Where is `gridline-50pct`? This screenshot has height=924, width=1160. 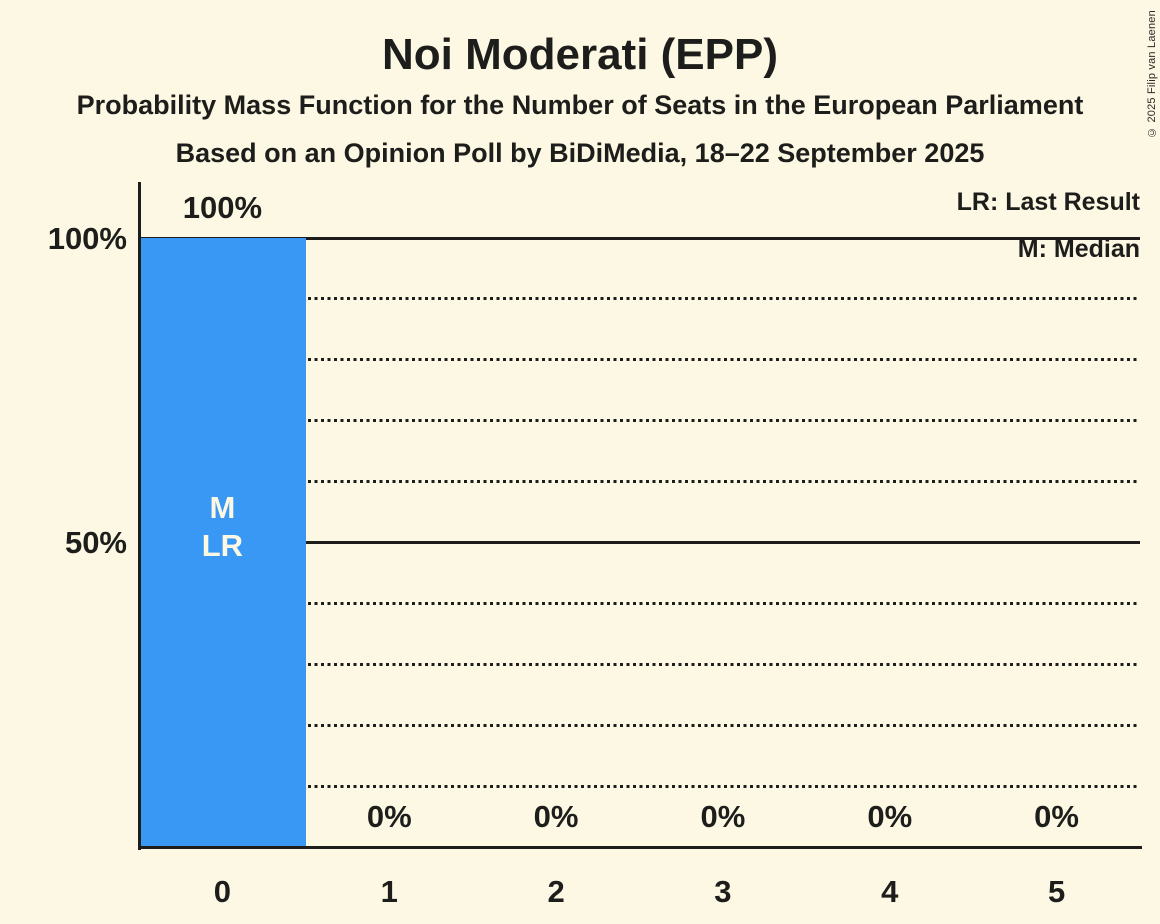
gridline-50pct is located at coordinates (639, 542).